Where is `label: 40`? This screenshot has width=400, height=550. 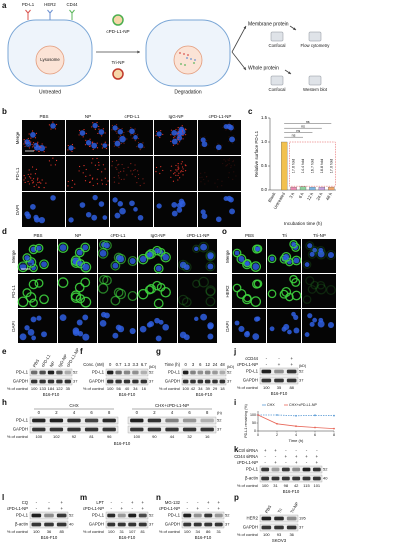 label: 40 is located at coordinates (325, 478).